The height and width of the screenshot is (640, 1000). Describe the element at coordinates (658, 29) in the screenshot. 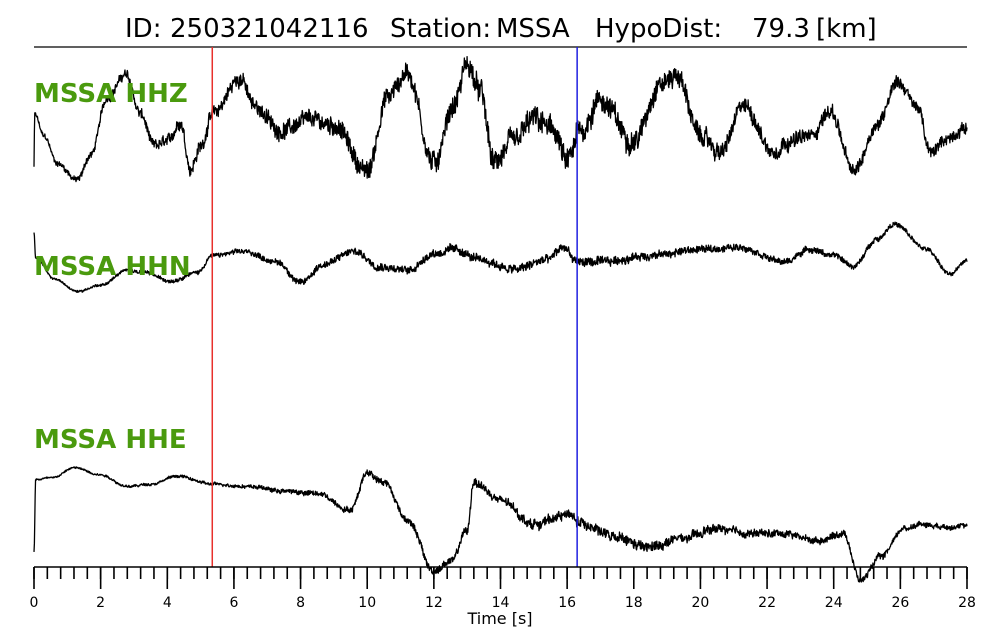

I see `hypodist-label: HypoDist:` at that location.